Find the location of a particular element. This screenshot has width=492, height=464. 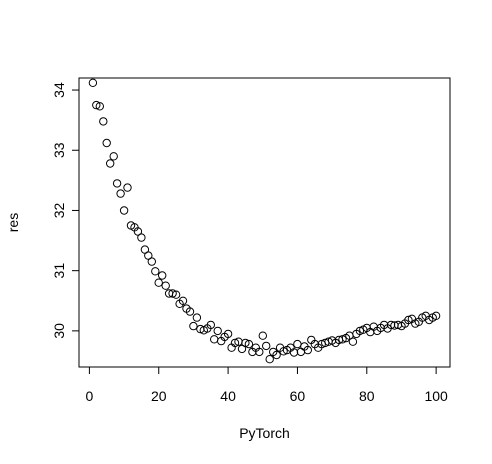

y-tick-label: 33 is located at coordinates (59, 150).